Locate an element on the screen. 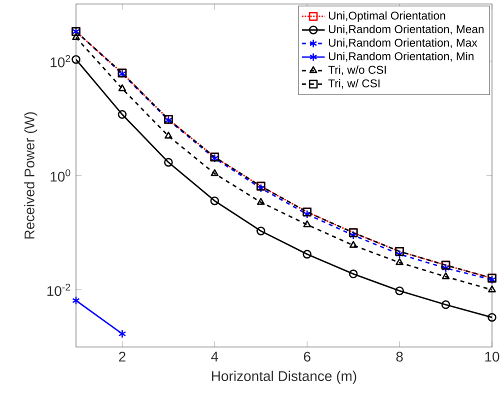  x-axis-title: Horizontal Distance (m) is located at coordinates (284, 377).